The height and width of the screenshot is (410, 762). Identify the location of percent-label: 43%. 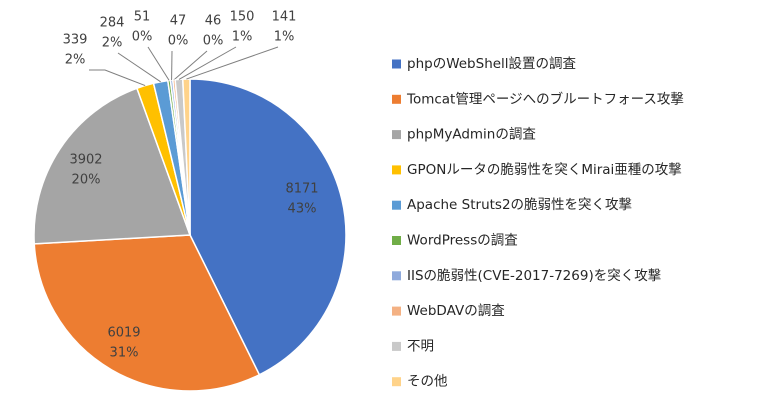
(302, 209).